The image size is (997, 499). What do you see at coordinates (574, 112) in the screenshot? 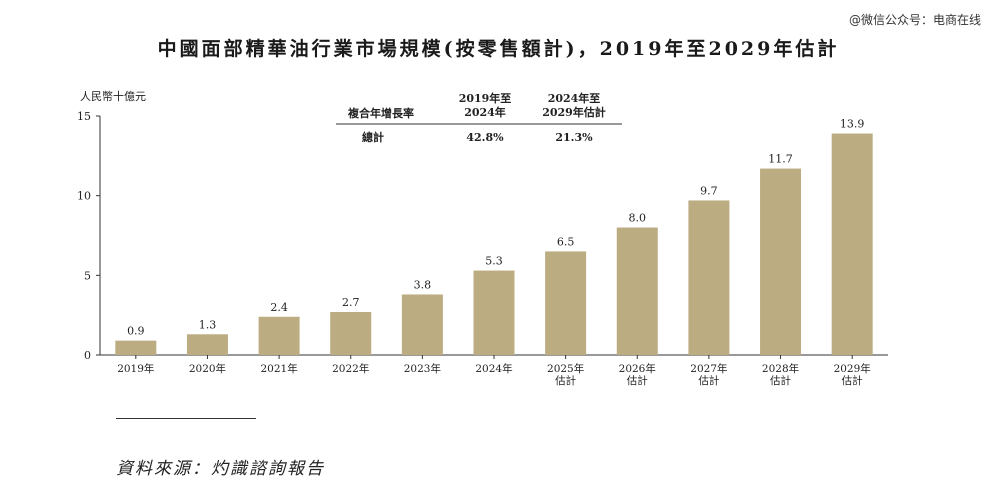
I see `cagr-col2-line2: 2029年估計` at bounding box center [574, 112].